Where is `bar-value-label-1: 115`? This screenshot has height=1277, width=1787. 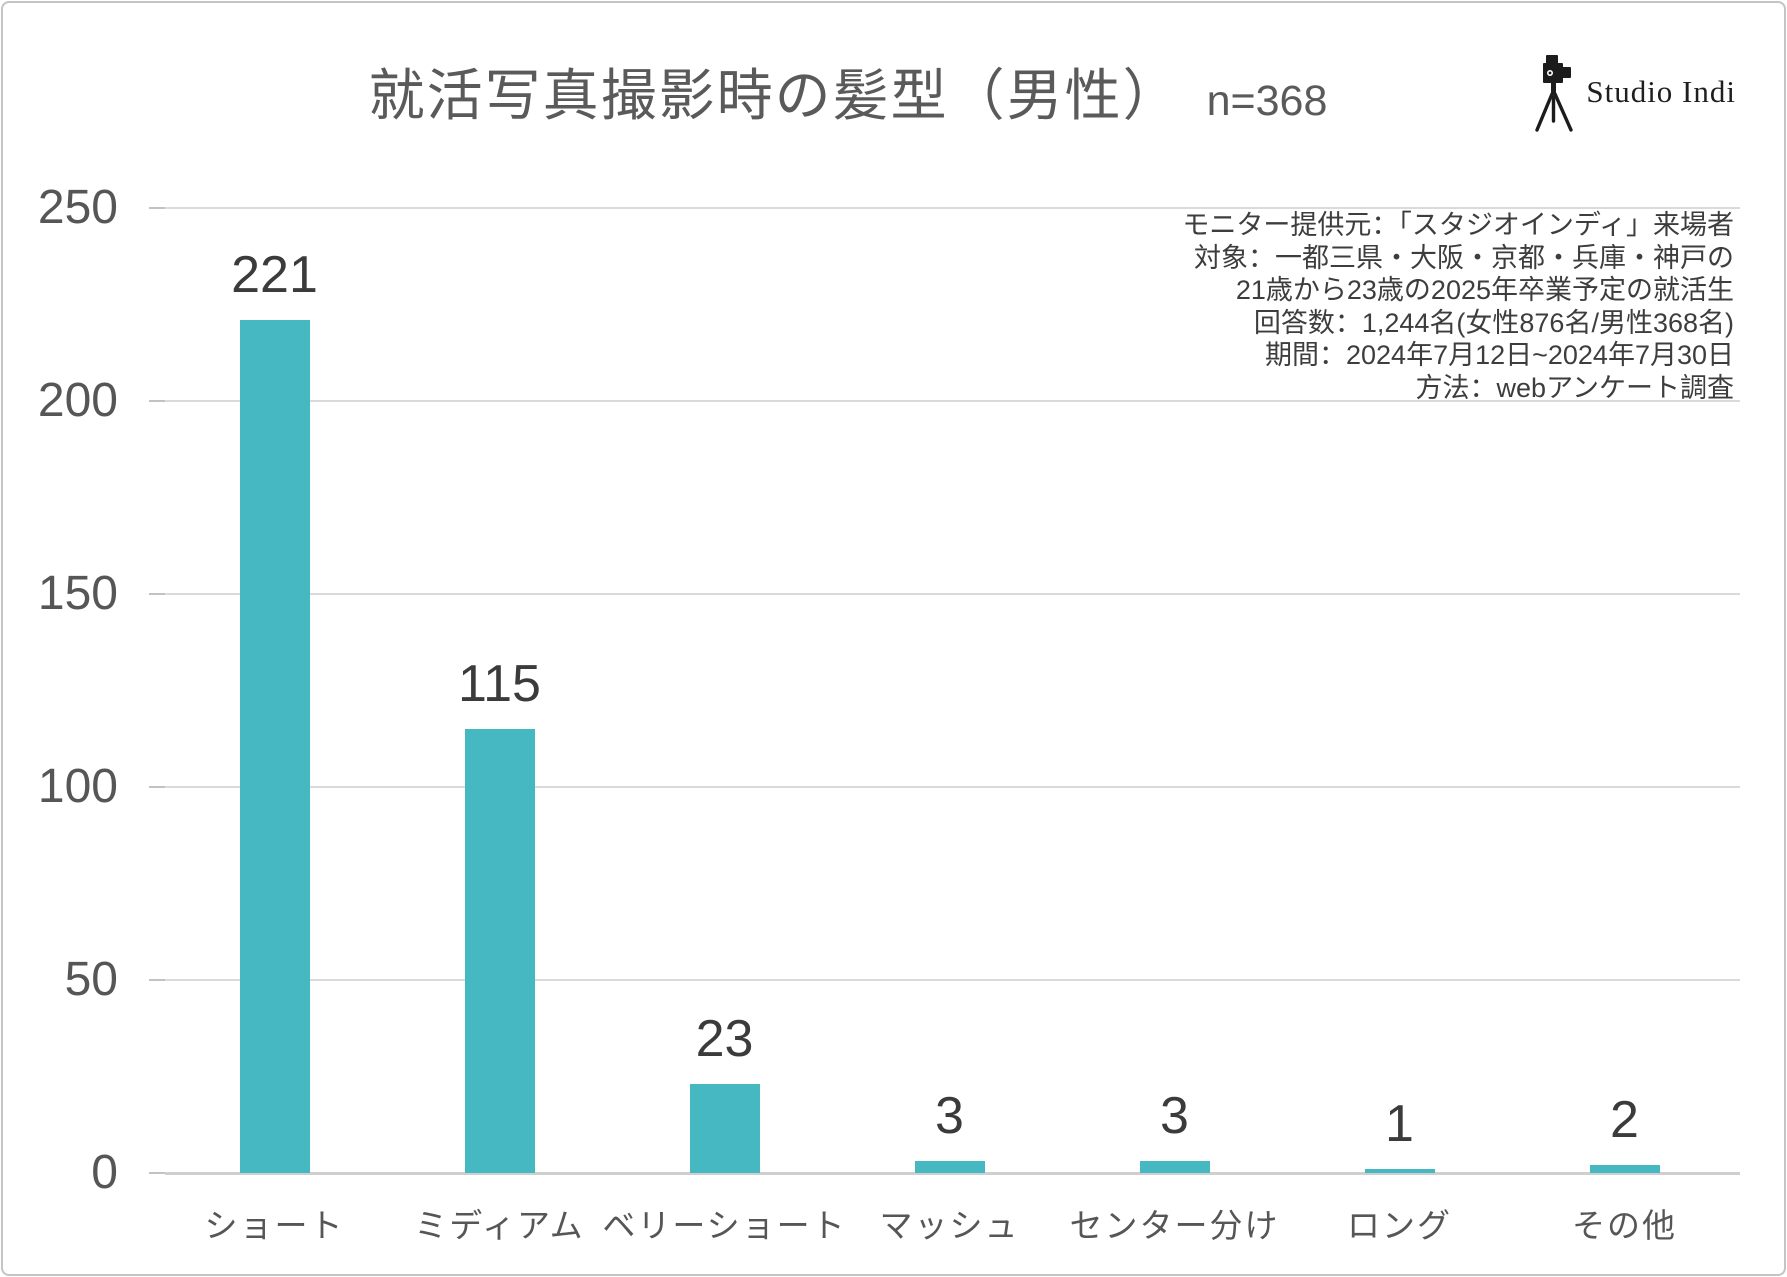 bar-value-label-1: 115 is located at coordinates (499, 684).